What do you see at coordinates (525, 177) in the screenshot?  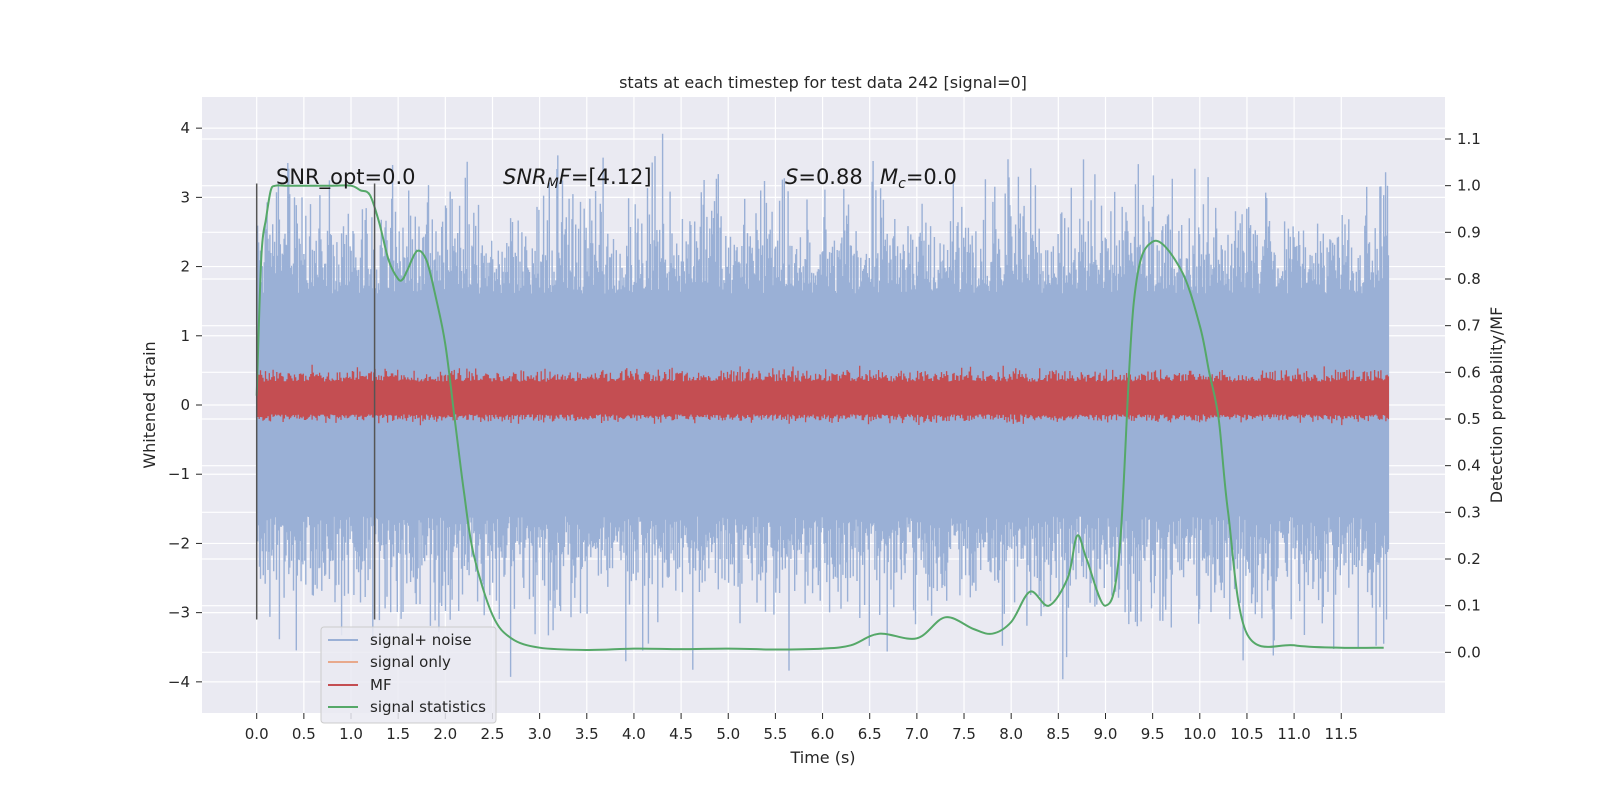 I see `snr-mf-label: SNR` at bounding box center [525, 177].